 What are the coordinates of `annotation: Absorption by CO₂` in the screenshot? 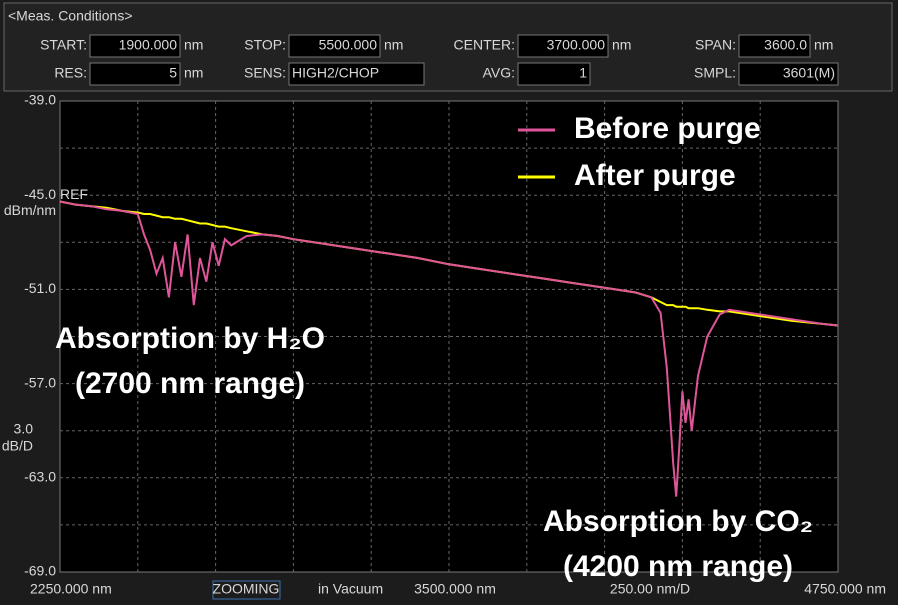 It's located at (678, 521).